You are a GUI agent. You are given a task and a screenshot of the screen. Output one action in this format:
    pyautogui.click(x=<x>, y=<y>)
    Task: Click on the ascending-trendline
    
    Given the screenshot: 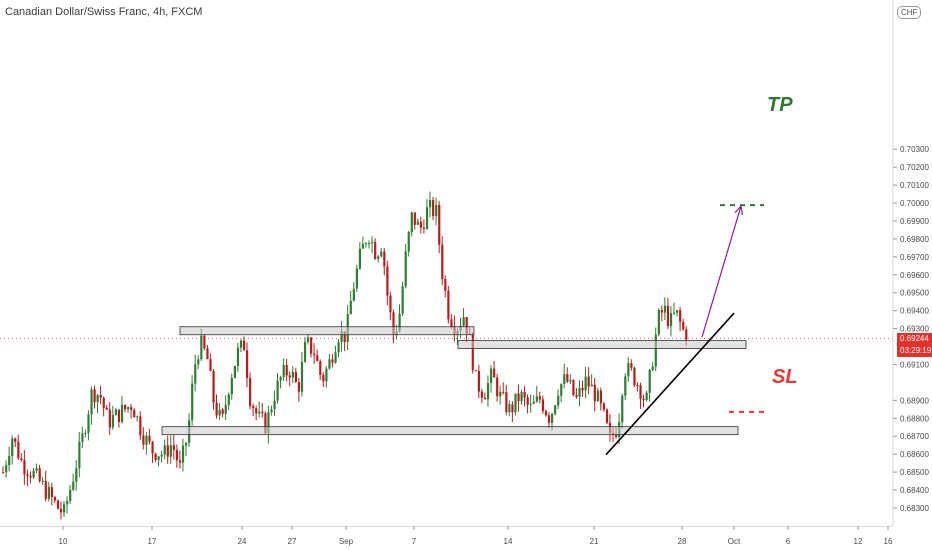 What is the action you would take?
    pyautogui.click(x=670, y=384)
    